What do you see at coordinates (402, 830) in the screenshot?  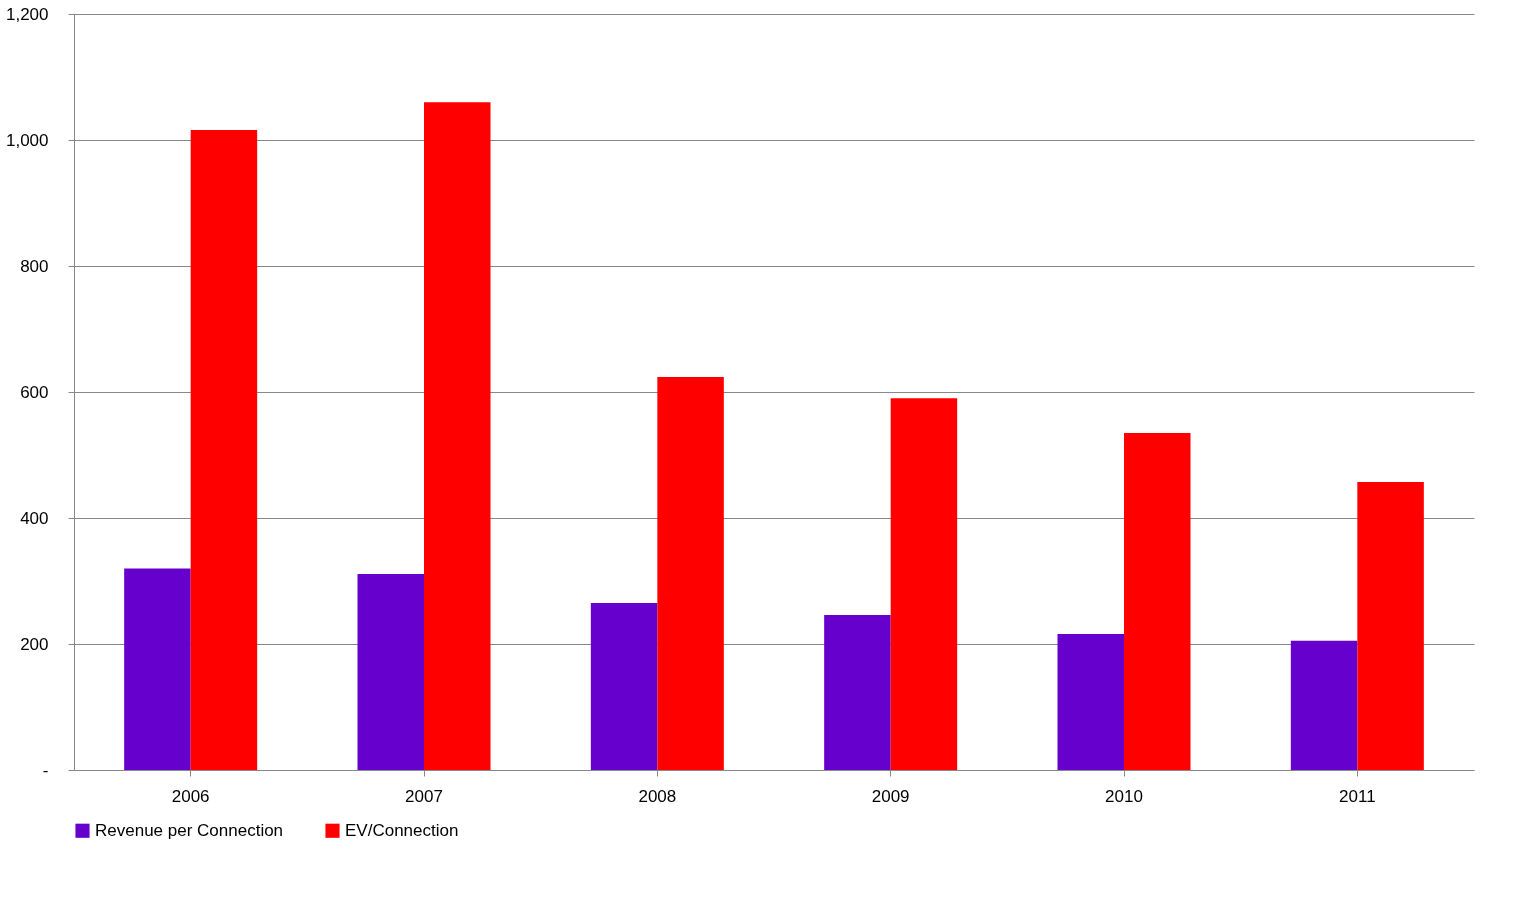 I see `legend-label: EV/Connection` at bounding box center [402, 830].